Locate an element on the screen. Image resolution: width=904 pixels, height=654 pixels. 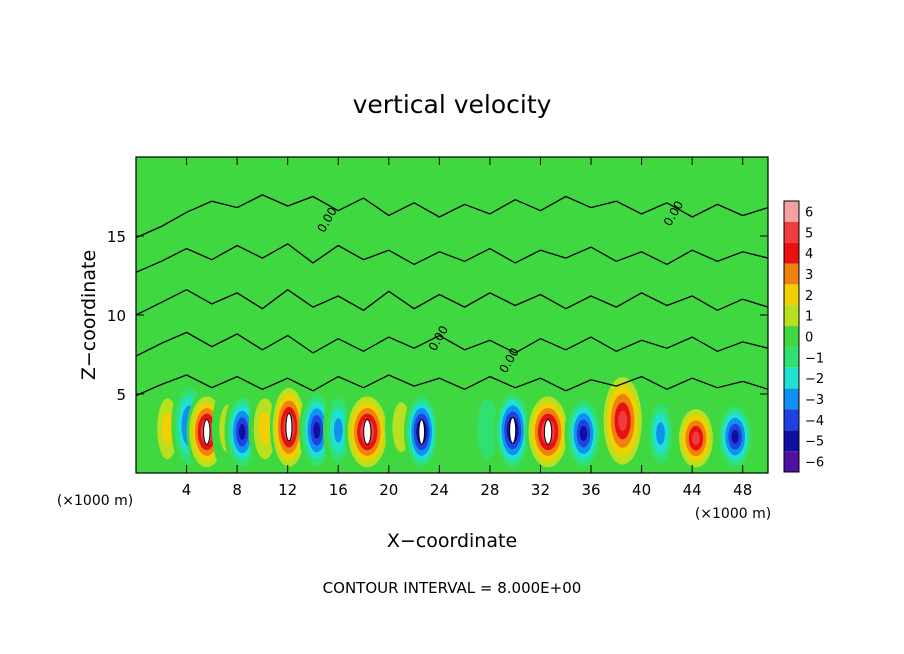
colorbar-label: −3 is located at coordinates (814, 400).